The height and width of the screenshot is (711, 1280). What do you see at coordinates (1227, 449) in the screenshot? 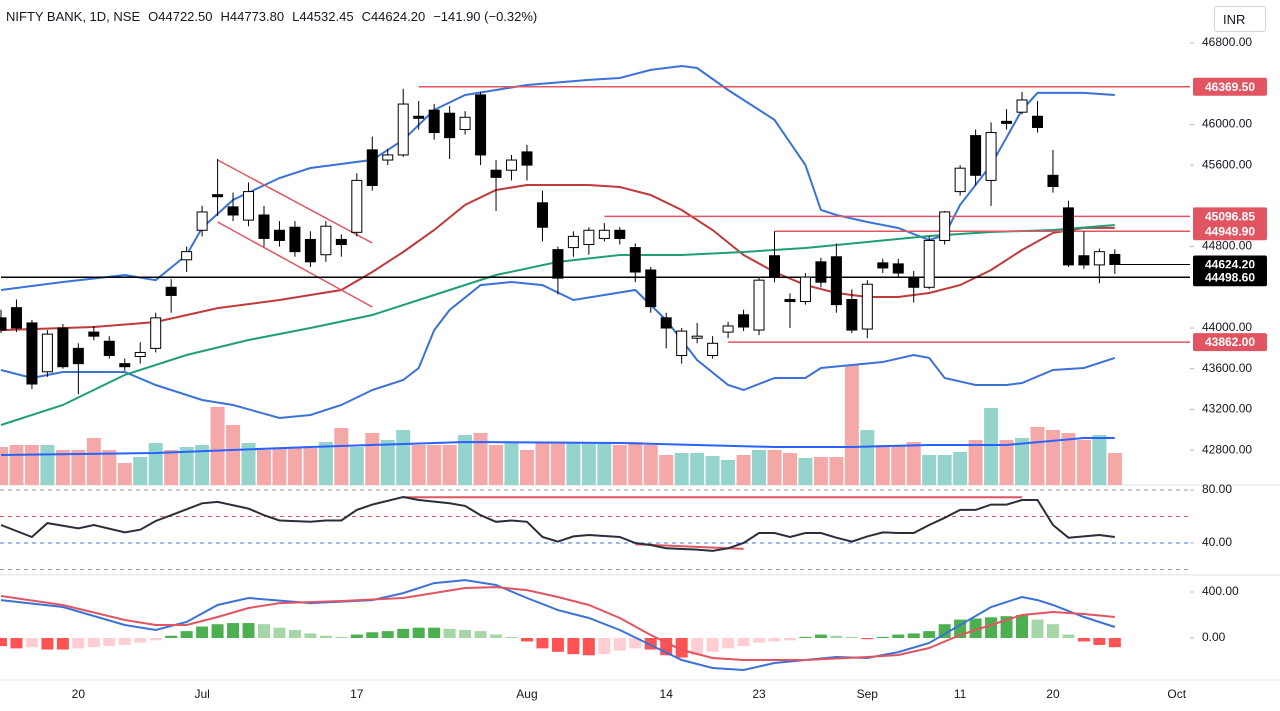
I see `y-tick-label: 42800.00` at bounding box center [1227, 449].